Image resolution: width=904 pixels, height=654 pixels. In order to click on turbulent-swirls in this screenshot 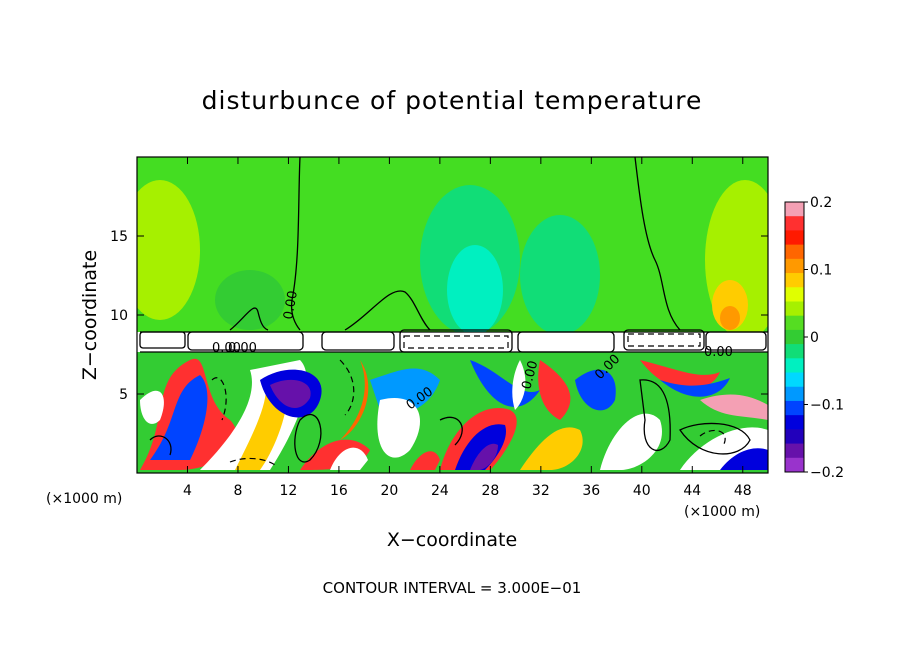, I will do `click(454, 414)`.